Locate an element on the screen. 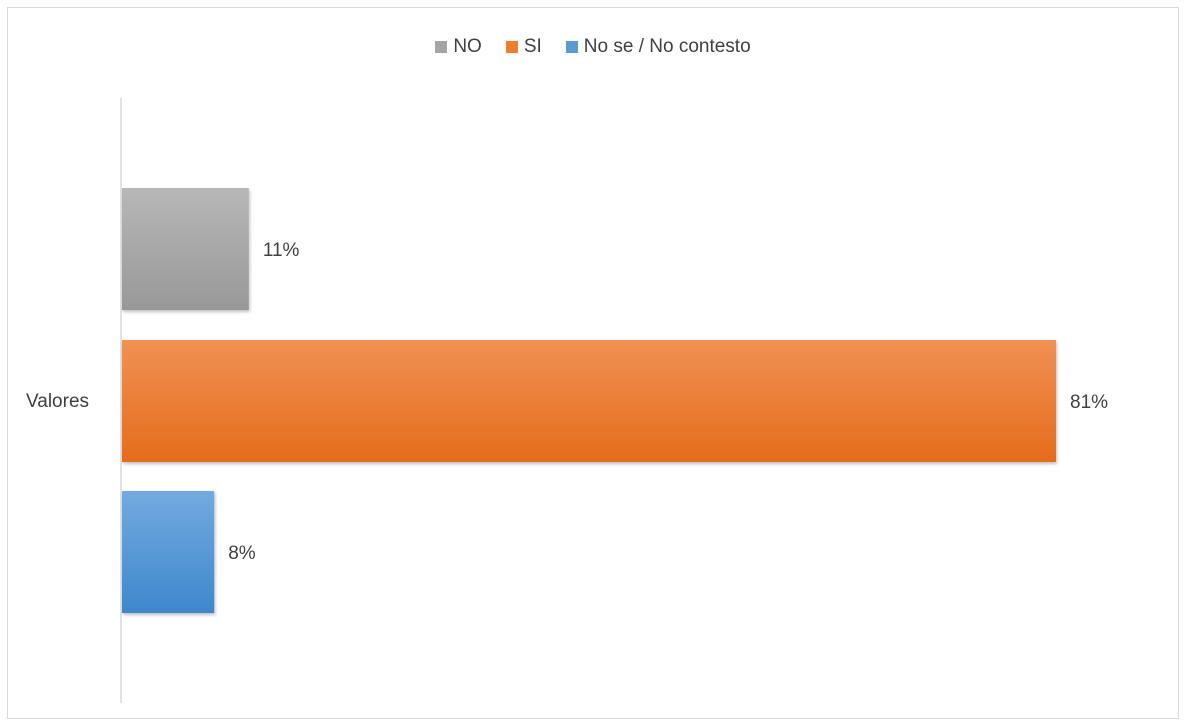  legend-label-no: NO is located at coordinates (467, 46).